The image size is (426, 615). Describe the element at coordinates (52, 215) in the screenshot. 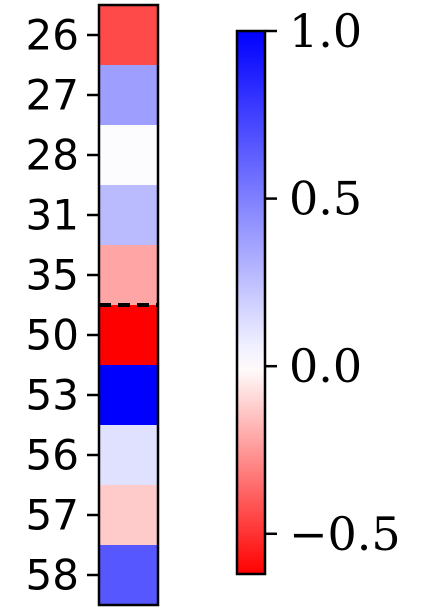

I see `row-label-31: 31` at that location.